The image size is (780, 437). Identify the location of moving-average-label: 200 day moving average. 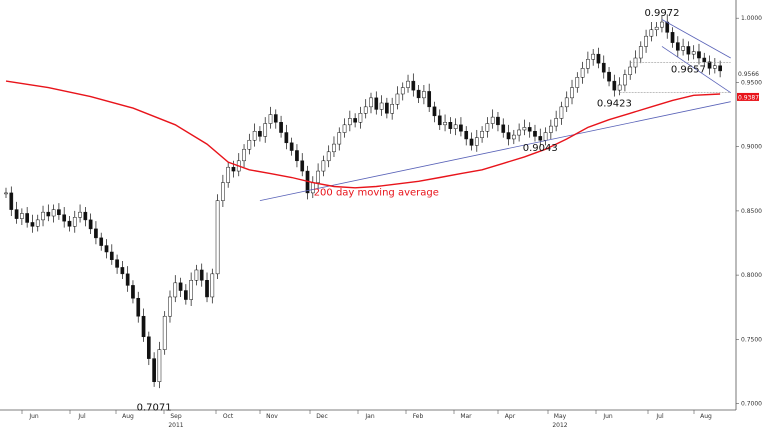
(376, 192).